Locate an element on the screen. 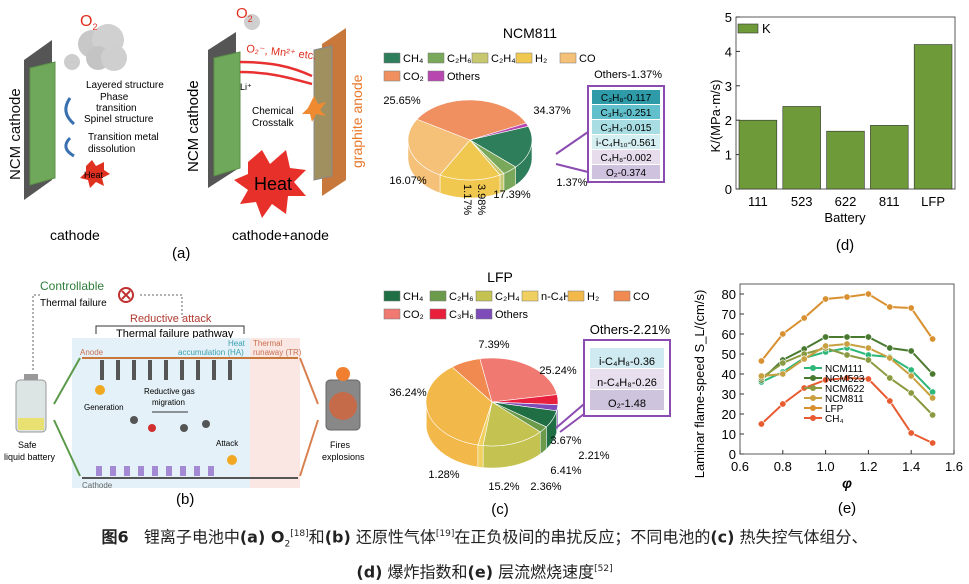  y-tick-label: 4 is located at coordinates (728, 51).